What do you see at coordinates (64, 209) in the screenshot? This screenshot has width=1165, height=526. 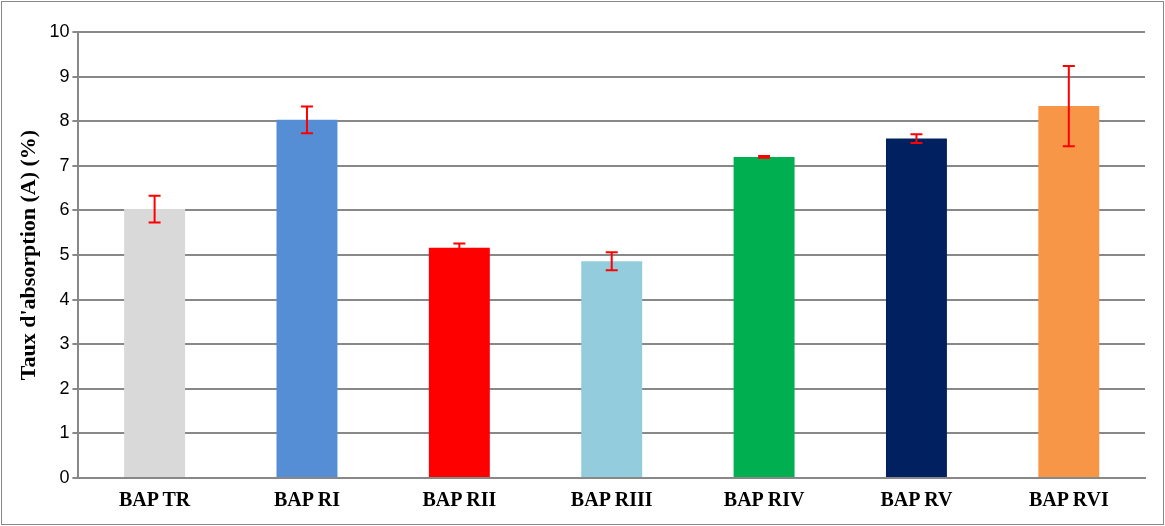 I see `y-tick-label: 6` at bounding box center [64, 209].